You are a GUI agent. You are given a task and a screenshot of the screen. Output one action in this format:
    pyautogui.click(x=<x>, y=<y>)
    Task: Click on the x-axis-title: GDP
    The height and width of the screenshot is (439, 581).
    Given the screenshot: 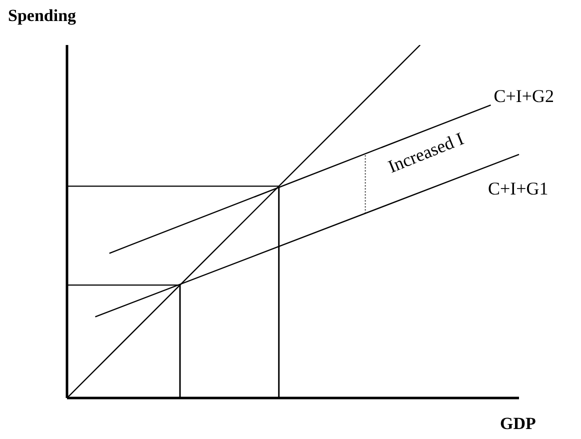 What is the action you would take?
    pyautogui.click(x=518, y=424)
    